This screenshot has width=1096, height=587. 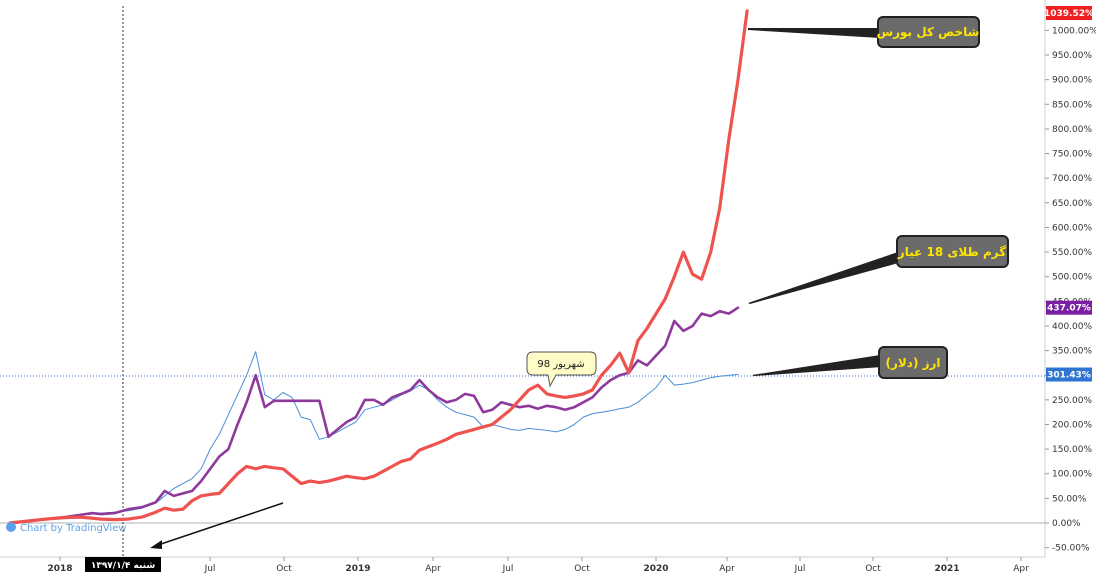 I want to click on callout-shahrivar: شهریور 98, so click(x=561, y=369).